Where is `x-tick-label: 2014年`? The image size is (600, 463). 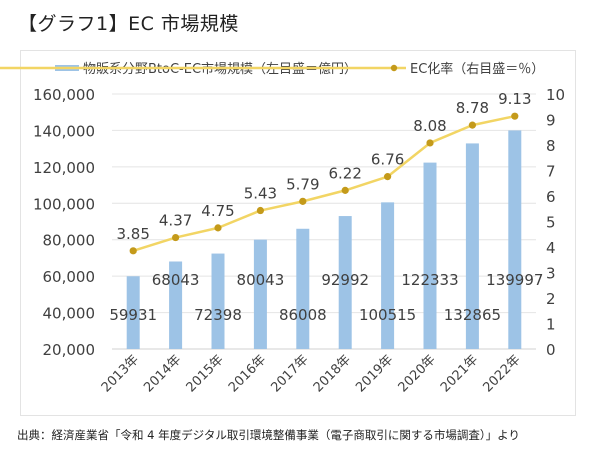 x-tick-label: 2014年 is located at coordinates (162, 373).